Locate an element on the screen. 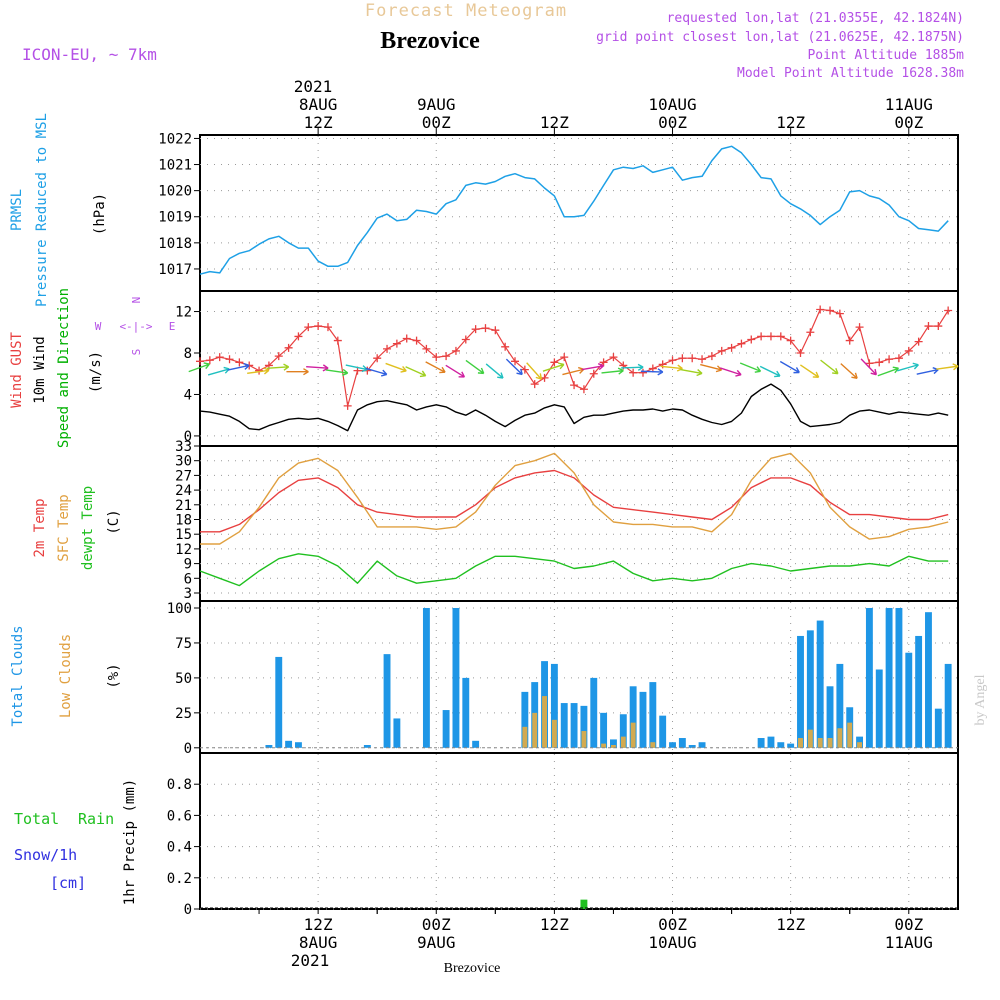  top-year: 2021 is located at coordinates (313, 86).